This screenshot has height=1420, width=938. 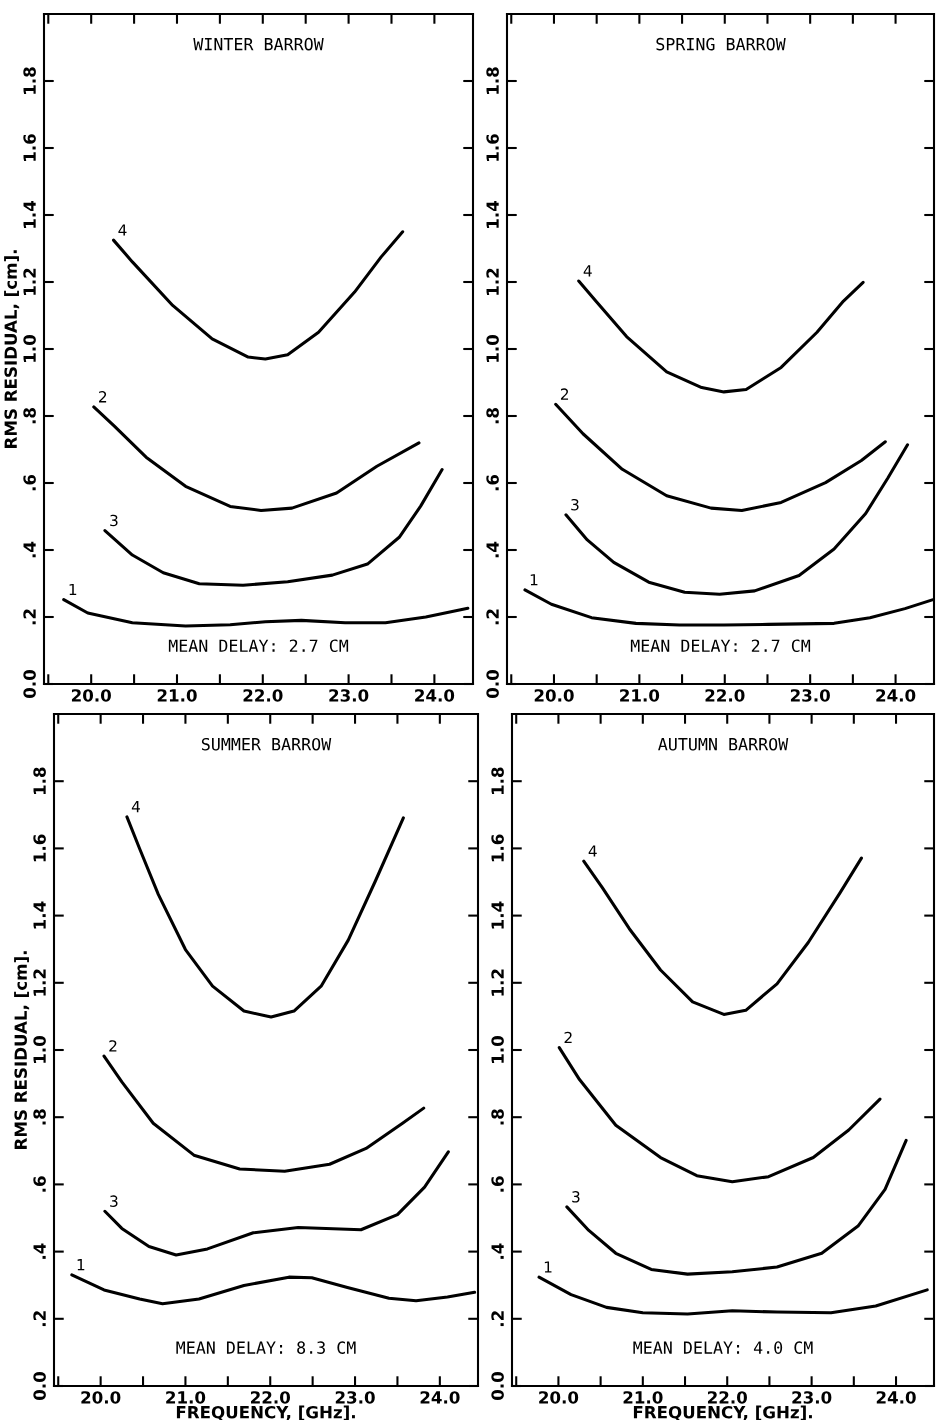 What do you see at coordinates (723, 744) in the screenshot?
I see `text: AUTUMN BARROW` at bounding box center [723, 744].